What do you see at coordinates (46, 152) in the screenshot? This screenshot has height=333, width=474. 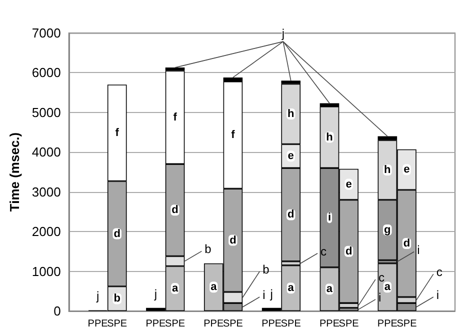 I see `y-tick-label: 4000` at bounding box center [46, 152].